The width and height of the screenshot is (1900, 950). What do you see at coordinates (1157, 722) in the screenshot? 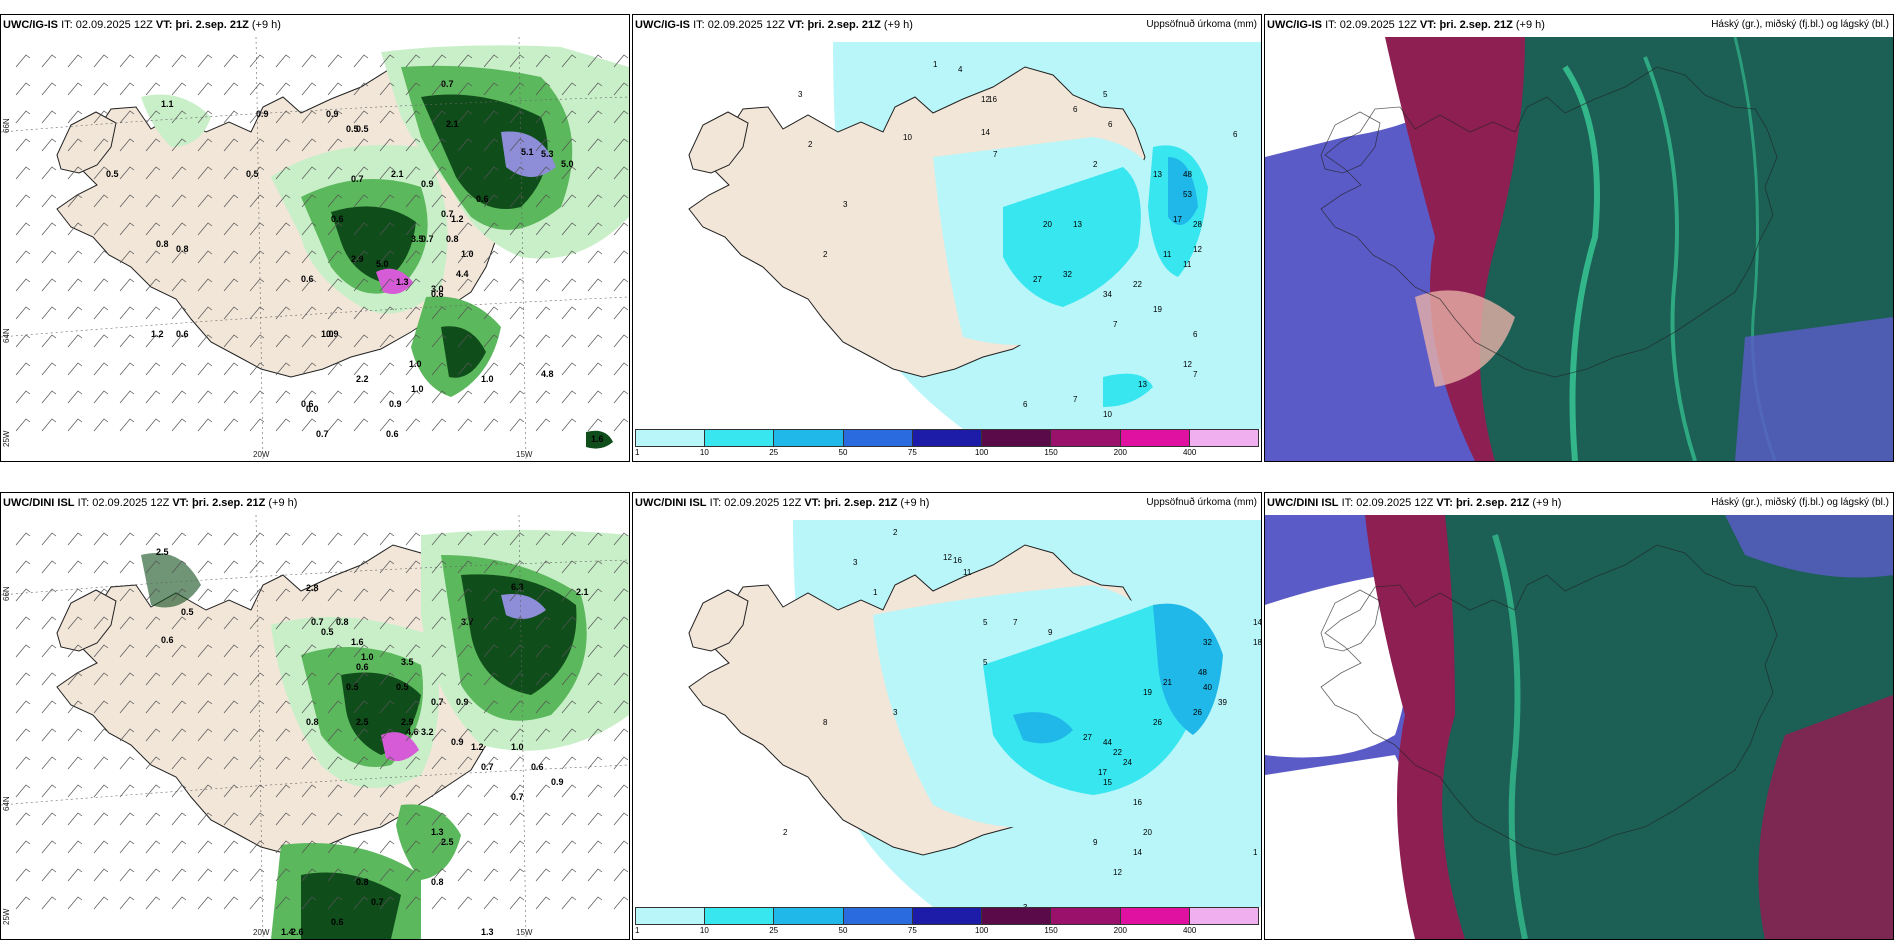
I see `value-label: 26` at bounding box center [1157, 722].